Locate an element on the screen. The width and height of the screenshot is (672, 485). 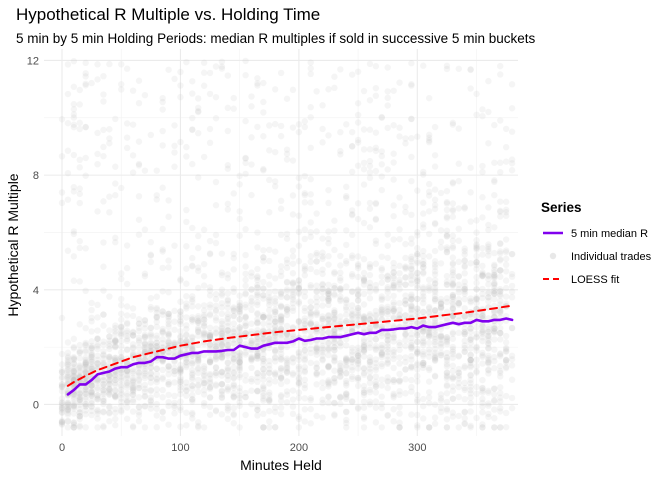
y-tick-label: 8 is located at coordinates (36, 176).